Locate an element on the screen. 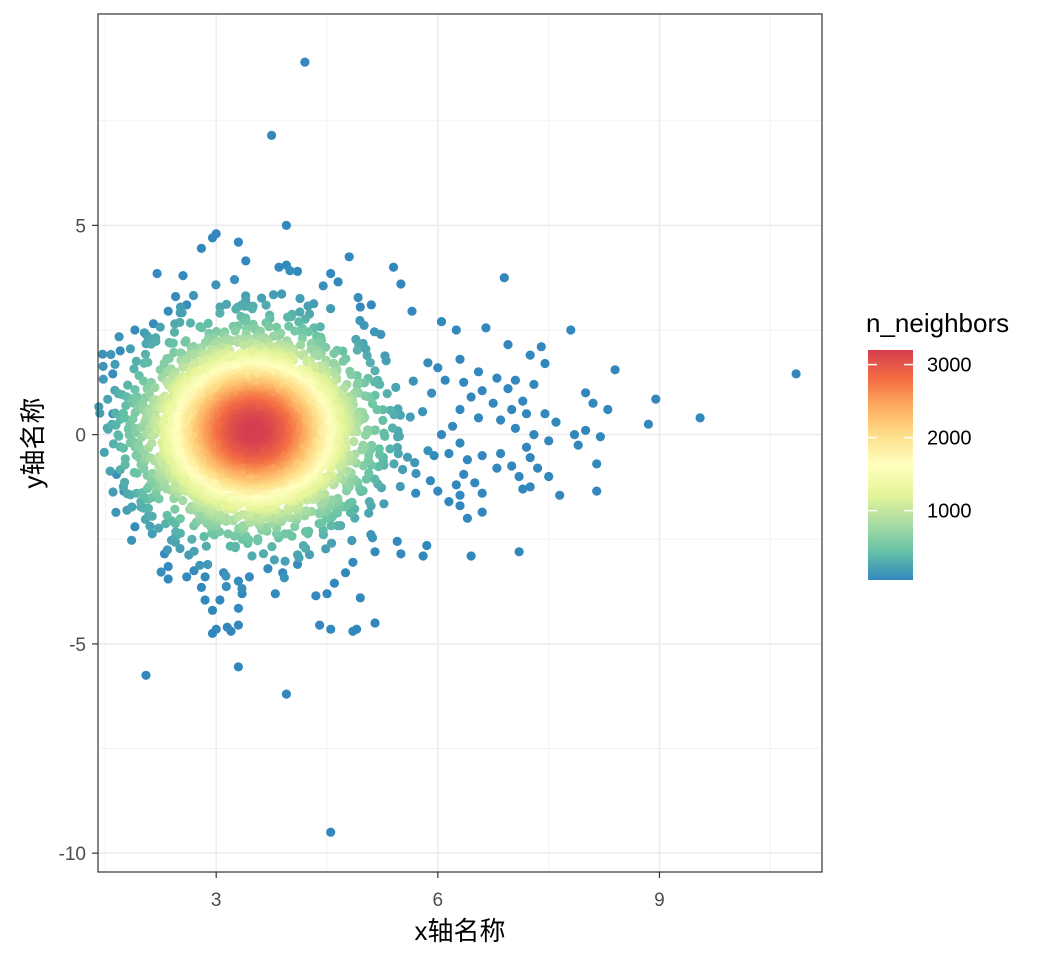 The image size is (1056, 960). x-tick-label: 3 is located at coordinates (216, 900).